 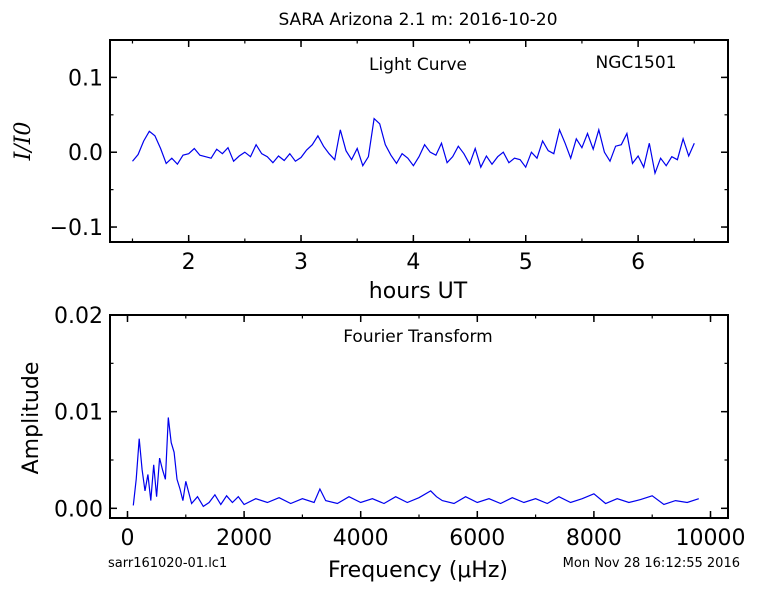 What do you see at coordinates (417, 20) in the screenshot?
I see `figure-title: SARA Arizona 2.1 m: 2016-10-20` at bounding box center [417, 20].